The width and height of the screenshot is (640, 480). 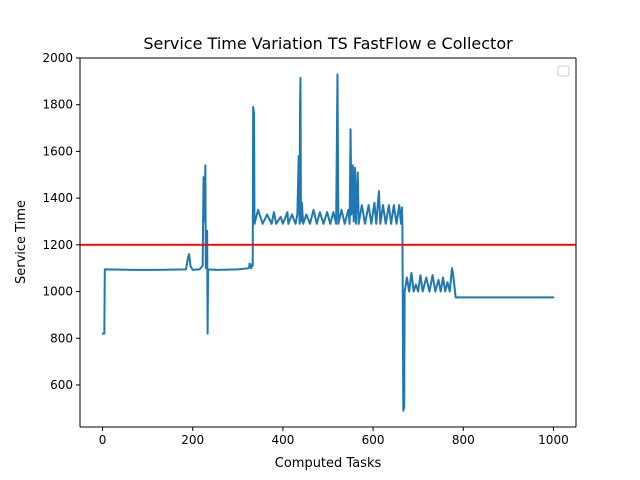 What do you see at coordinates (103, 440) in the screenshot?
I see `x-tick-label: 0` at bounding box center [103, 440].